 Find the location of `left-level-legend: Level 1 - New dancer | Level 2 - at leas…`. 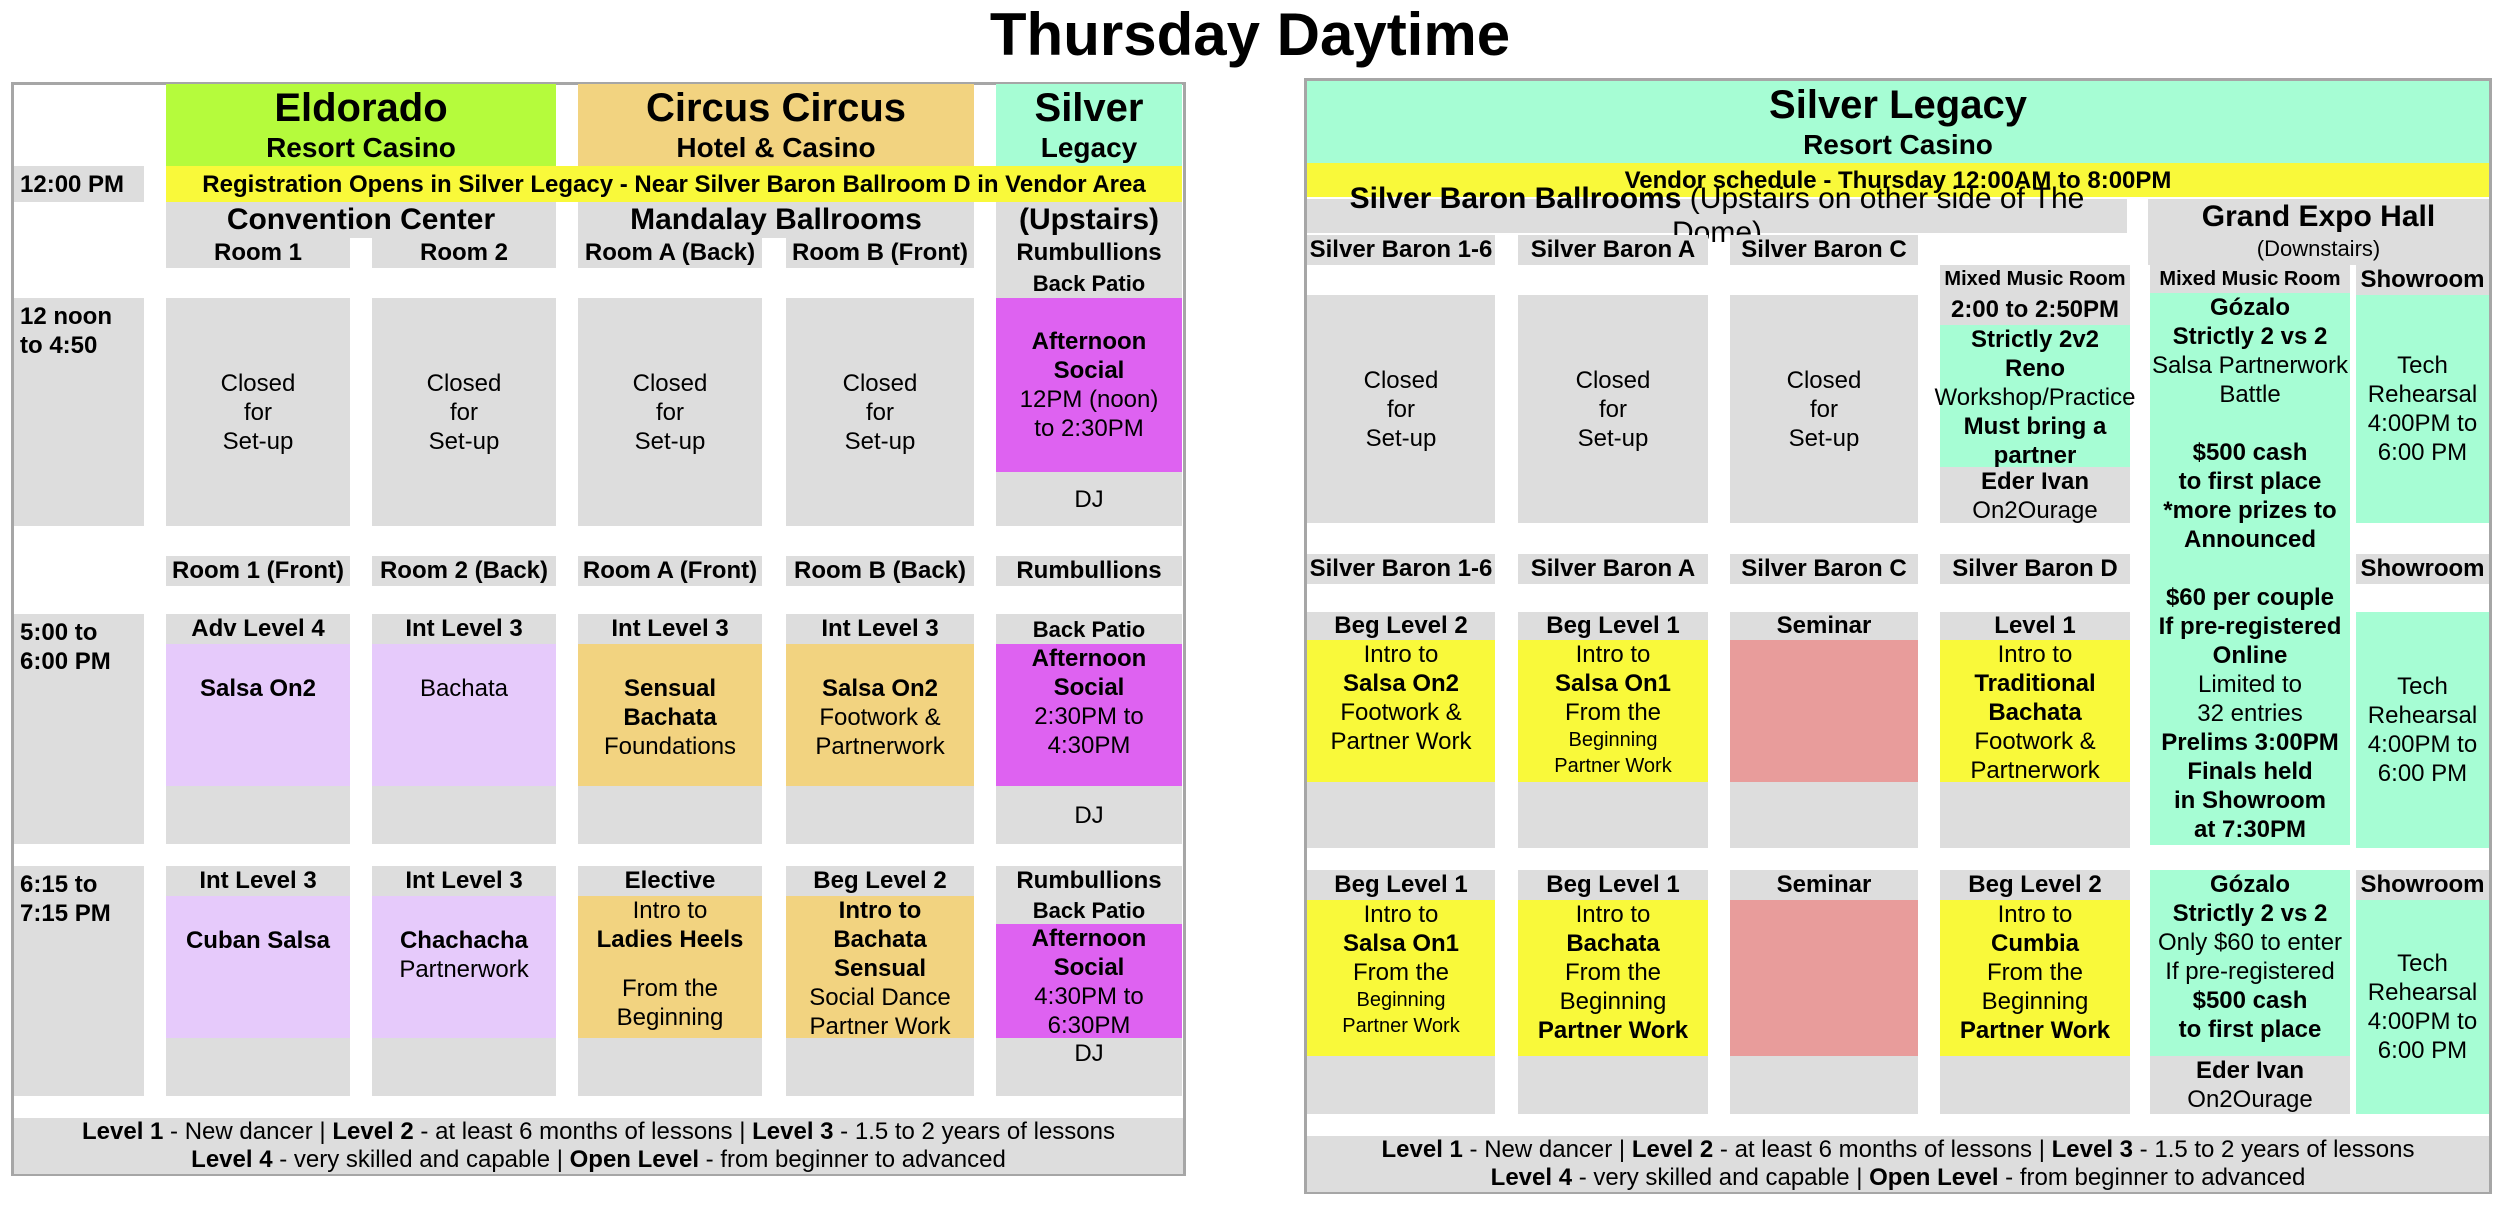

left-level-legend: Level 1 - New dancer | Level 2 - at leas… is located at coordinates (598, 1146).